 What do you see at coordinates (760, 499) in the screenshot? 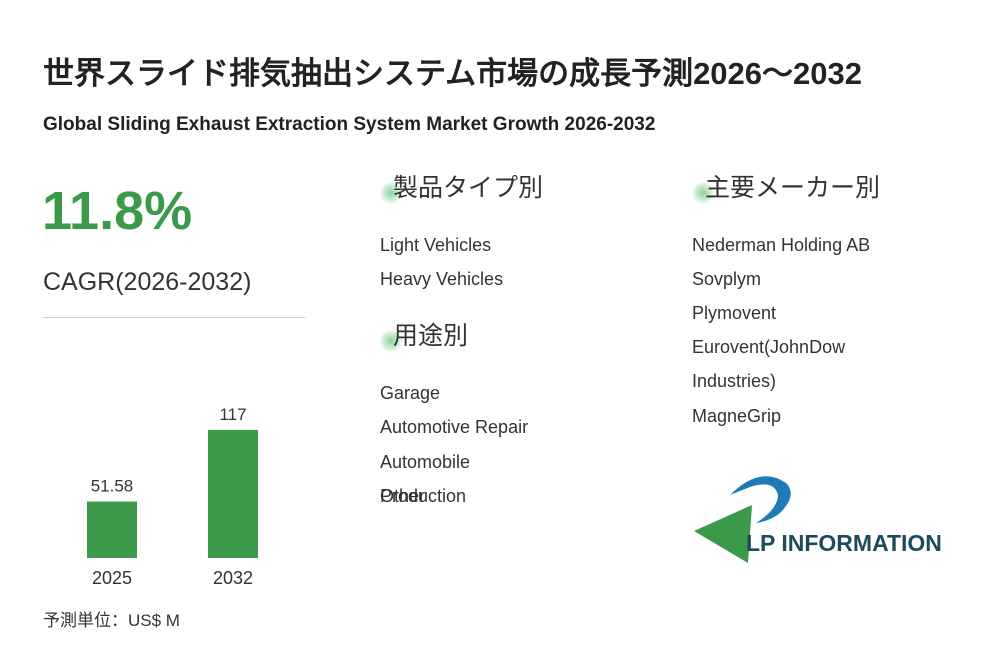
I see `logo-arc` at bounding box center [760, 499].